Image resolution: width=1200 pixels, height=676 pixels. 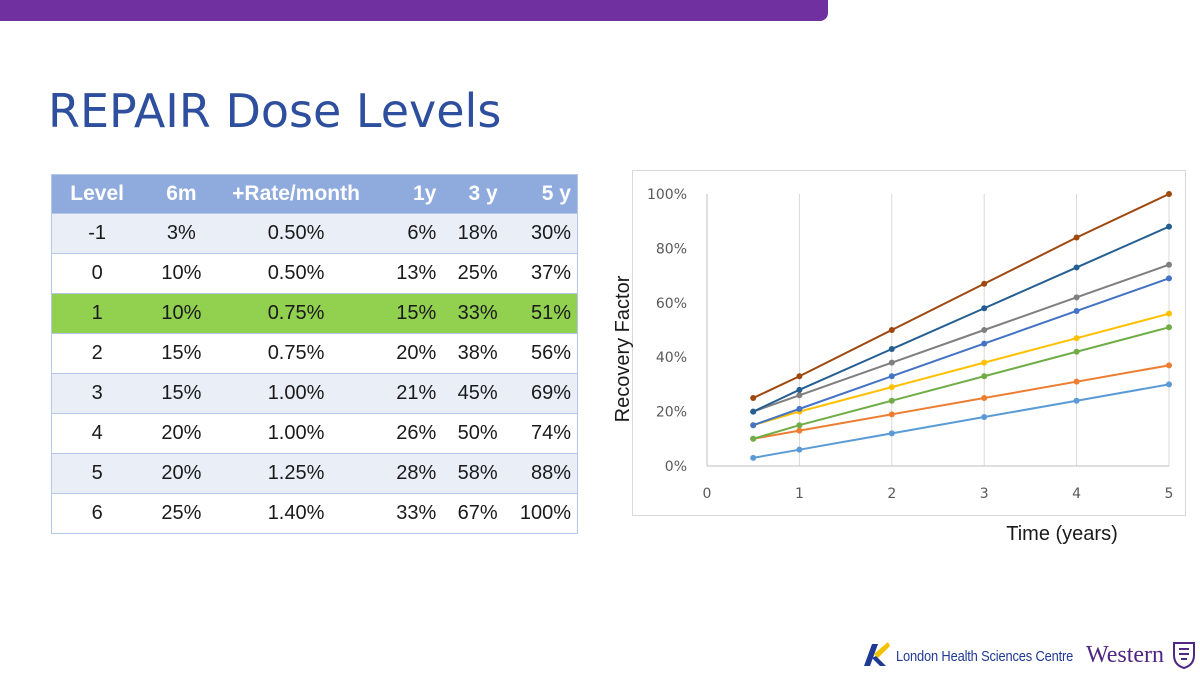 I want to click on cell-5y: 37%, so click(x=540, y=273).